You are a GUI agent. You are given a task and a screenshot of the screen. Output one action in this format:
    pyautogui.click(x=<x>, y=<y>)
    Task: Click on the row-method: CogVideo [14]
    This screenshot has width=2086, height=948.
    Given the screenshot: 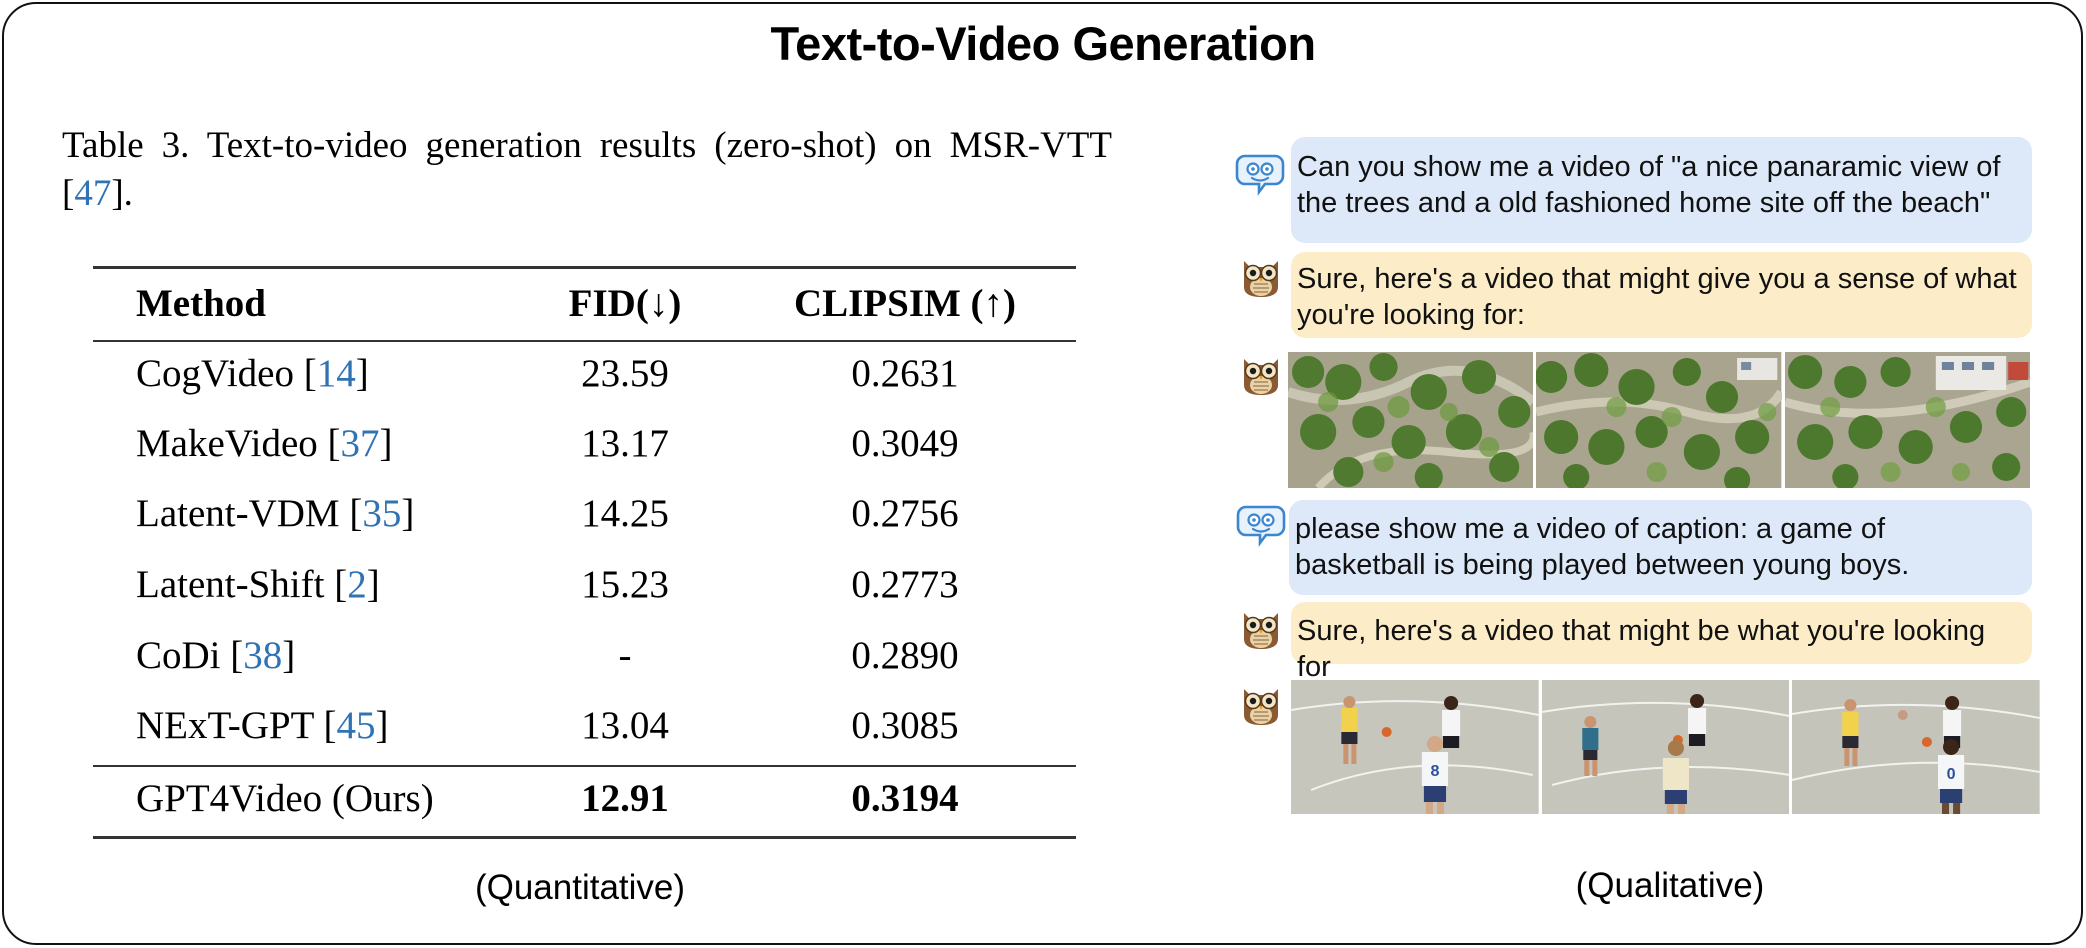 What is the action you would take?
    pyautogui.click(x=252, y=373)
    